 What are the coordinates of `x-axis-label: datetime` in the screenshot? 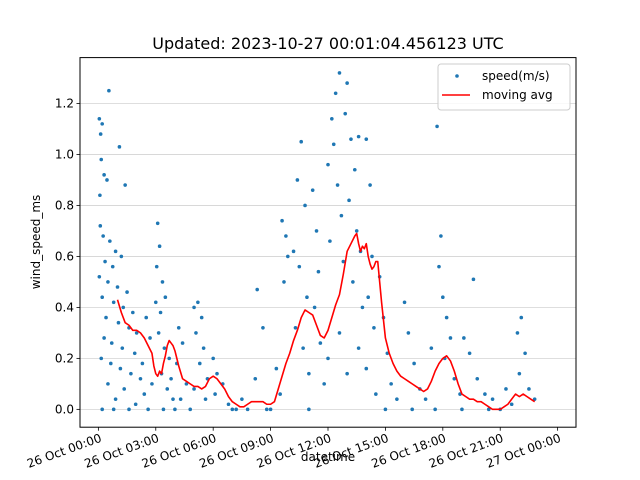 It's located at (328, 457).